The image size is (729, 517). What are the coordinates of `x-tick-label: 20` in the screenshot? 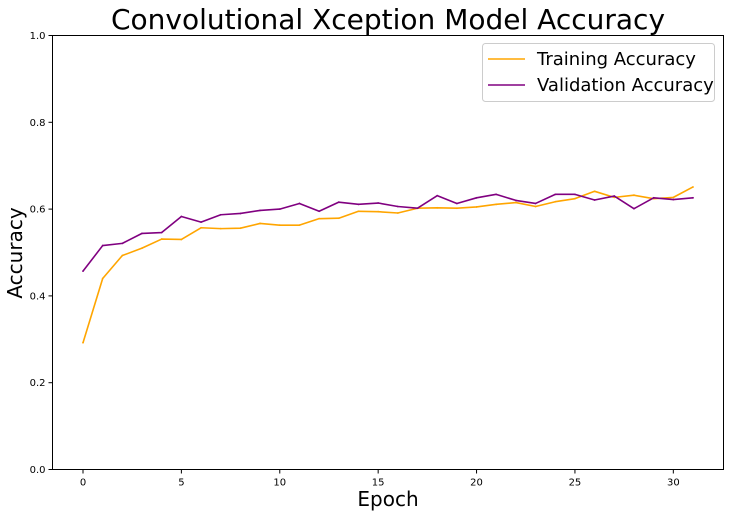 It's located at (476, 483).